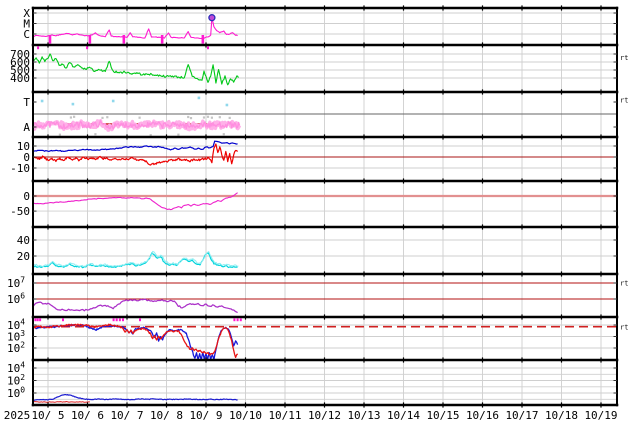 This screenshot has height=424, width=634. I want to click on panel-a-index, so click(137, 125).